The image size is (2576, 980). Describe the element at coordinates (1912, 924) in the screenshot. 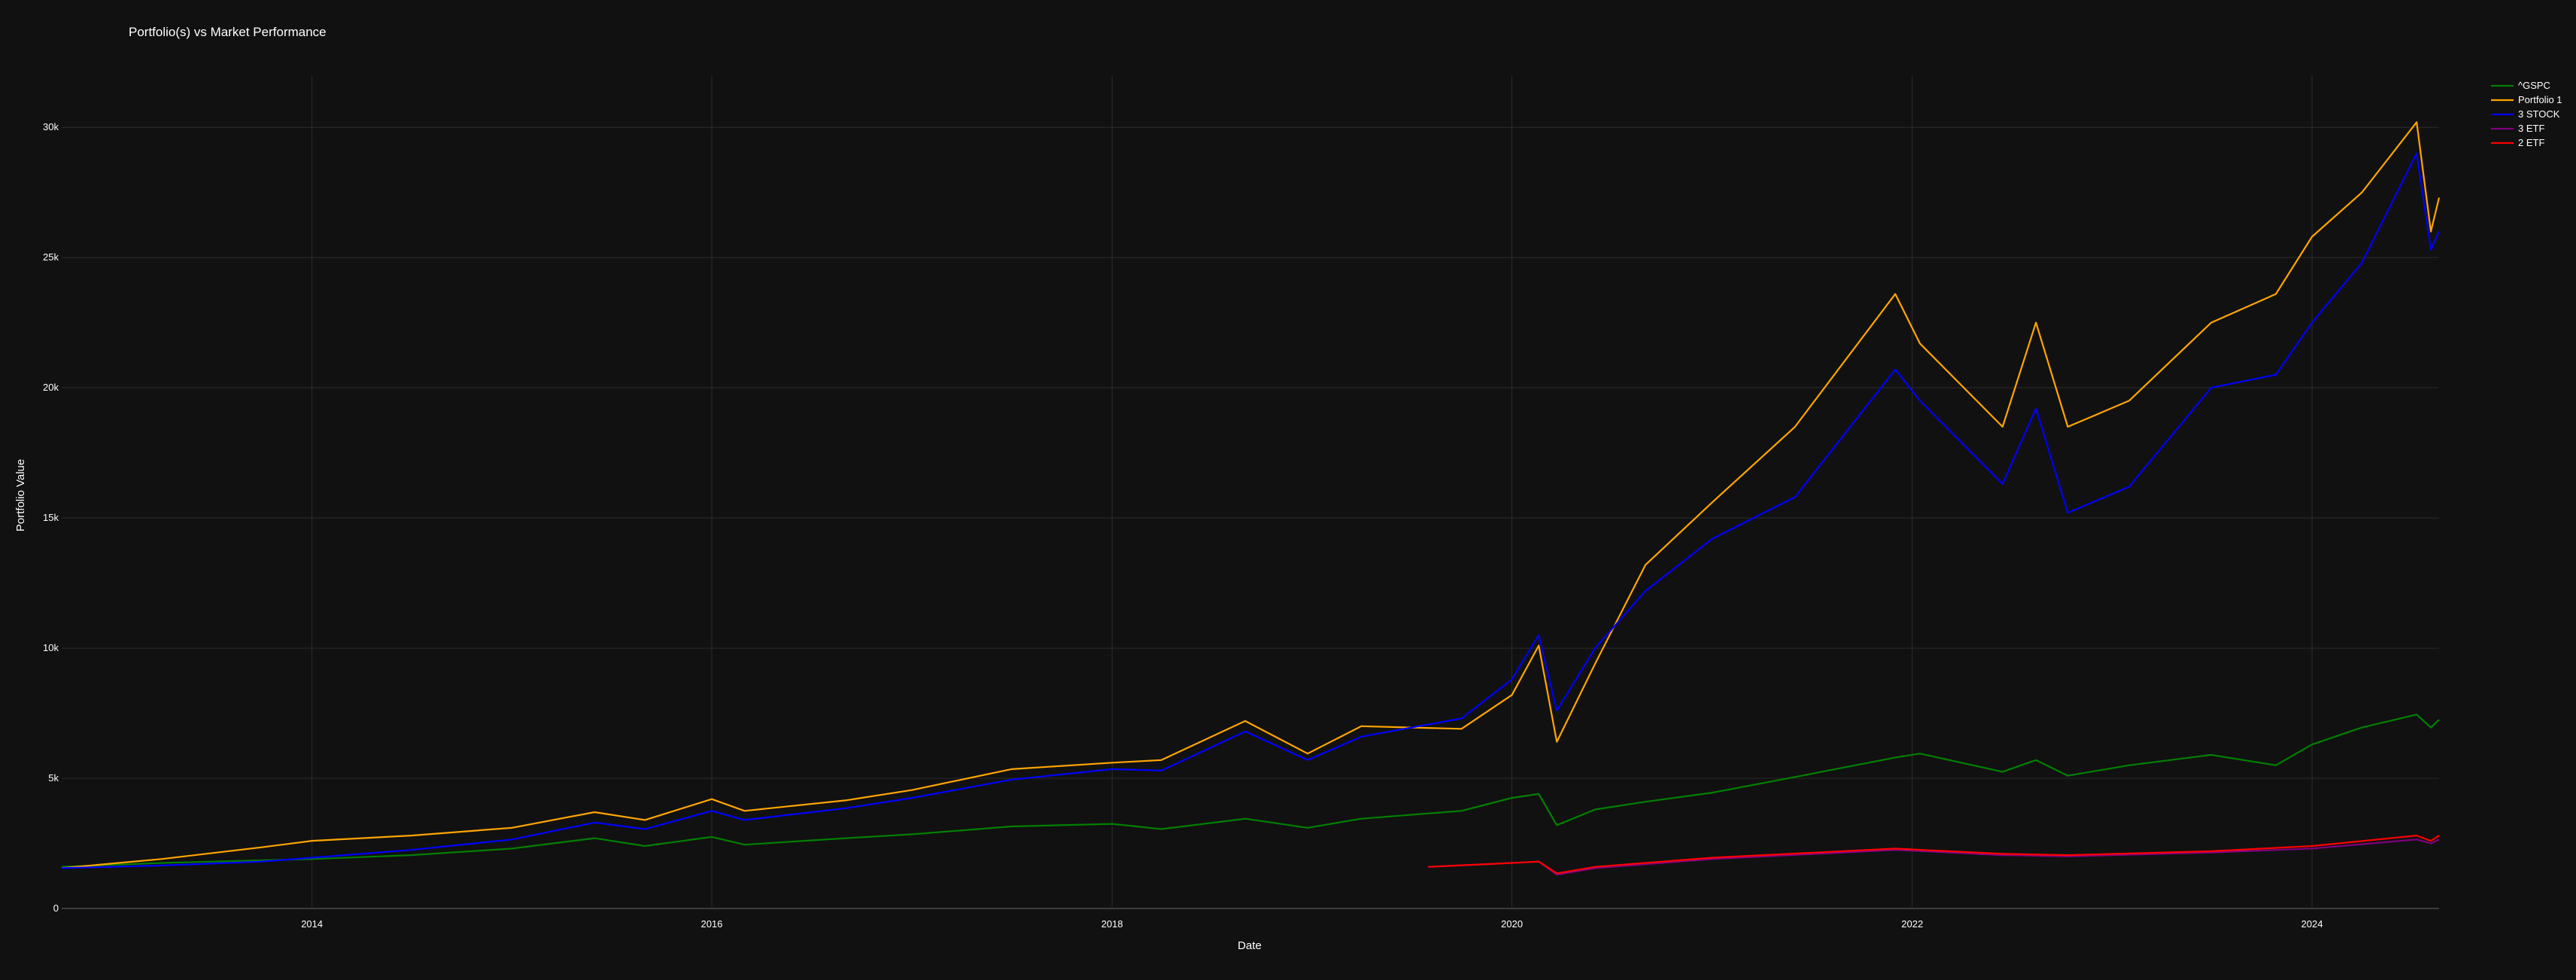

I see `x-tick-label: 2022` at that location.